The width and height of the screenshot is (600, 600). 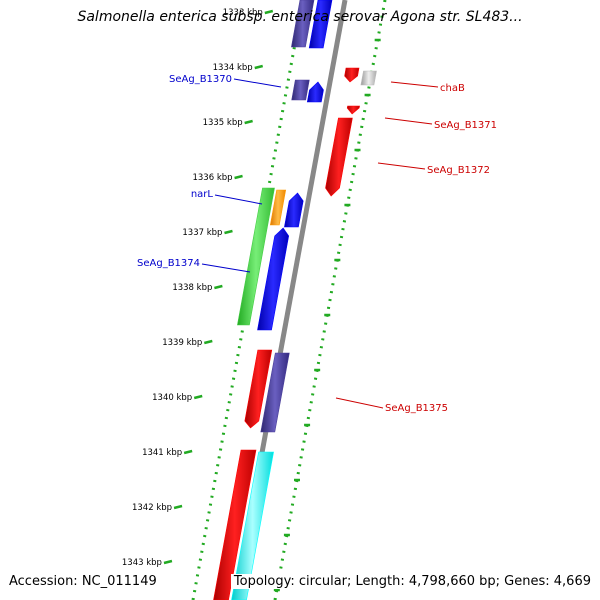 What do you see at coordinates (452, 88) in the screenshot?
I see `gene-label-chaB: chaB` at bounding box center [452, 88].